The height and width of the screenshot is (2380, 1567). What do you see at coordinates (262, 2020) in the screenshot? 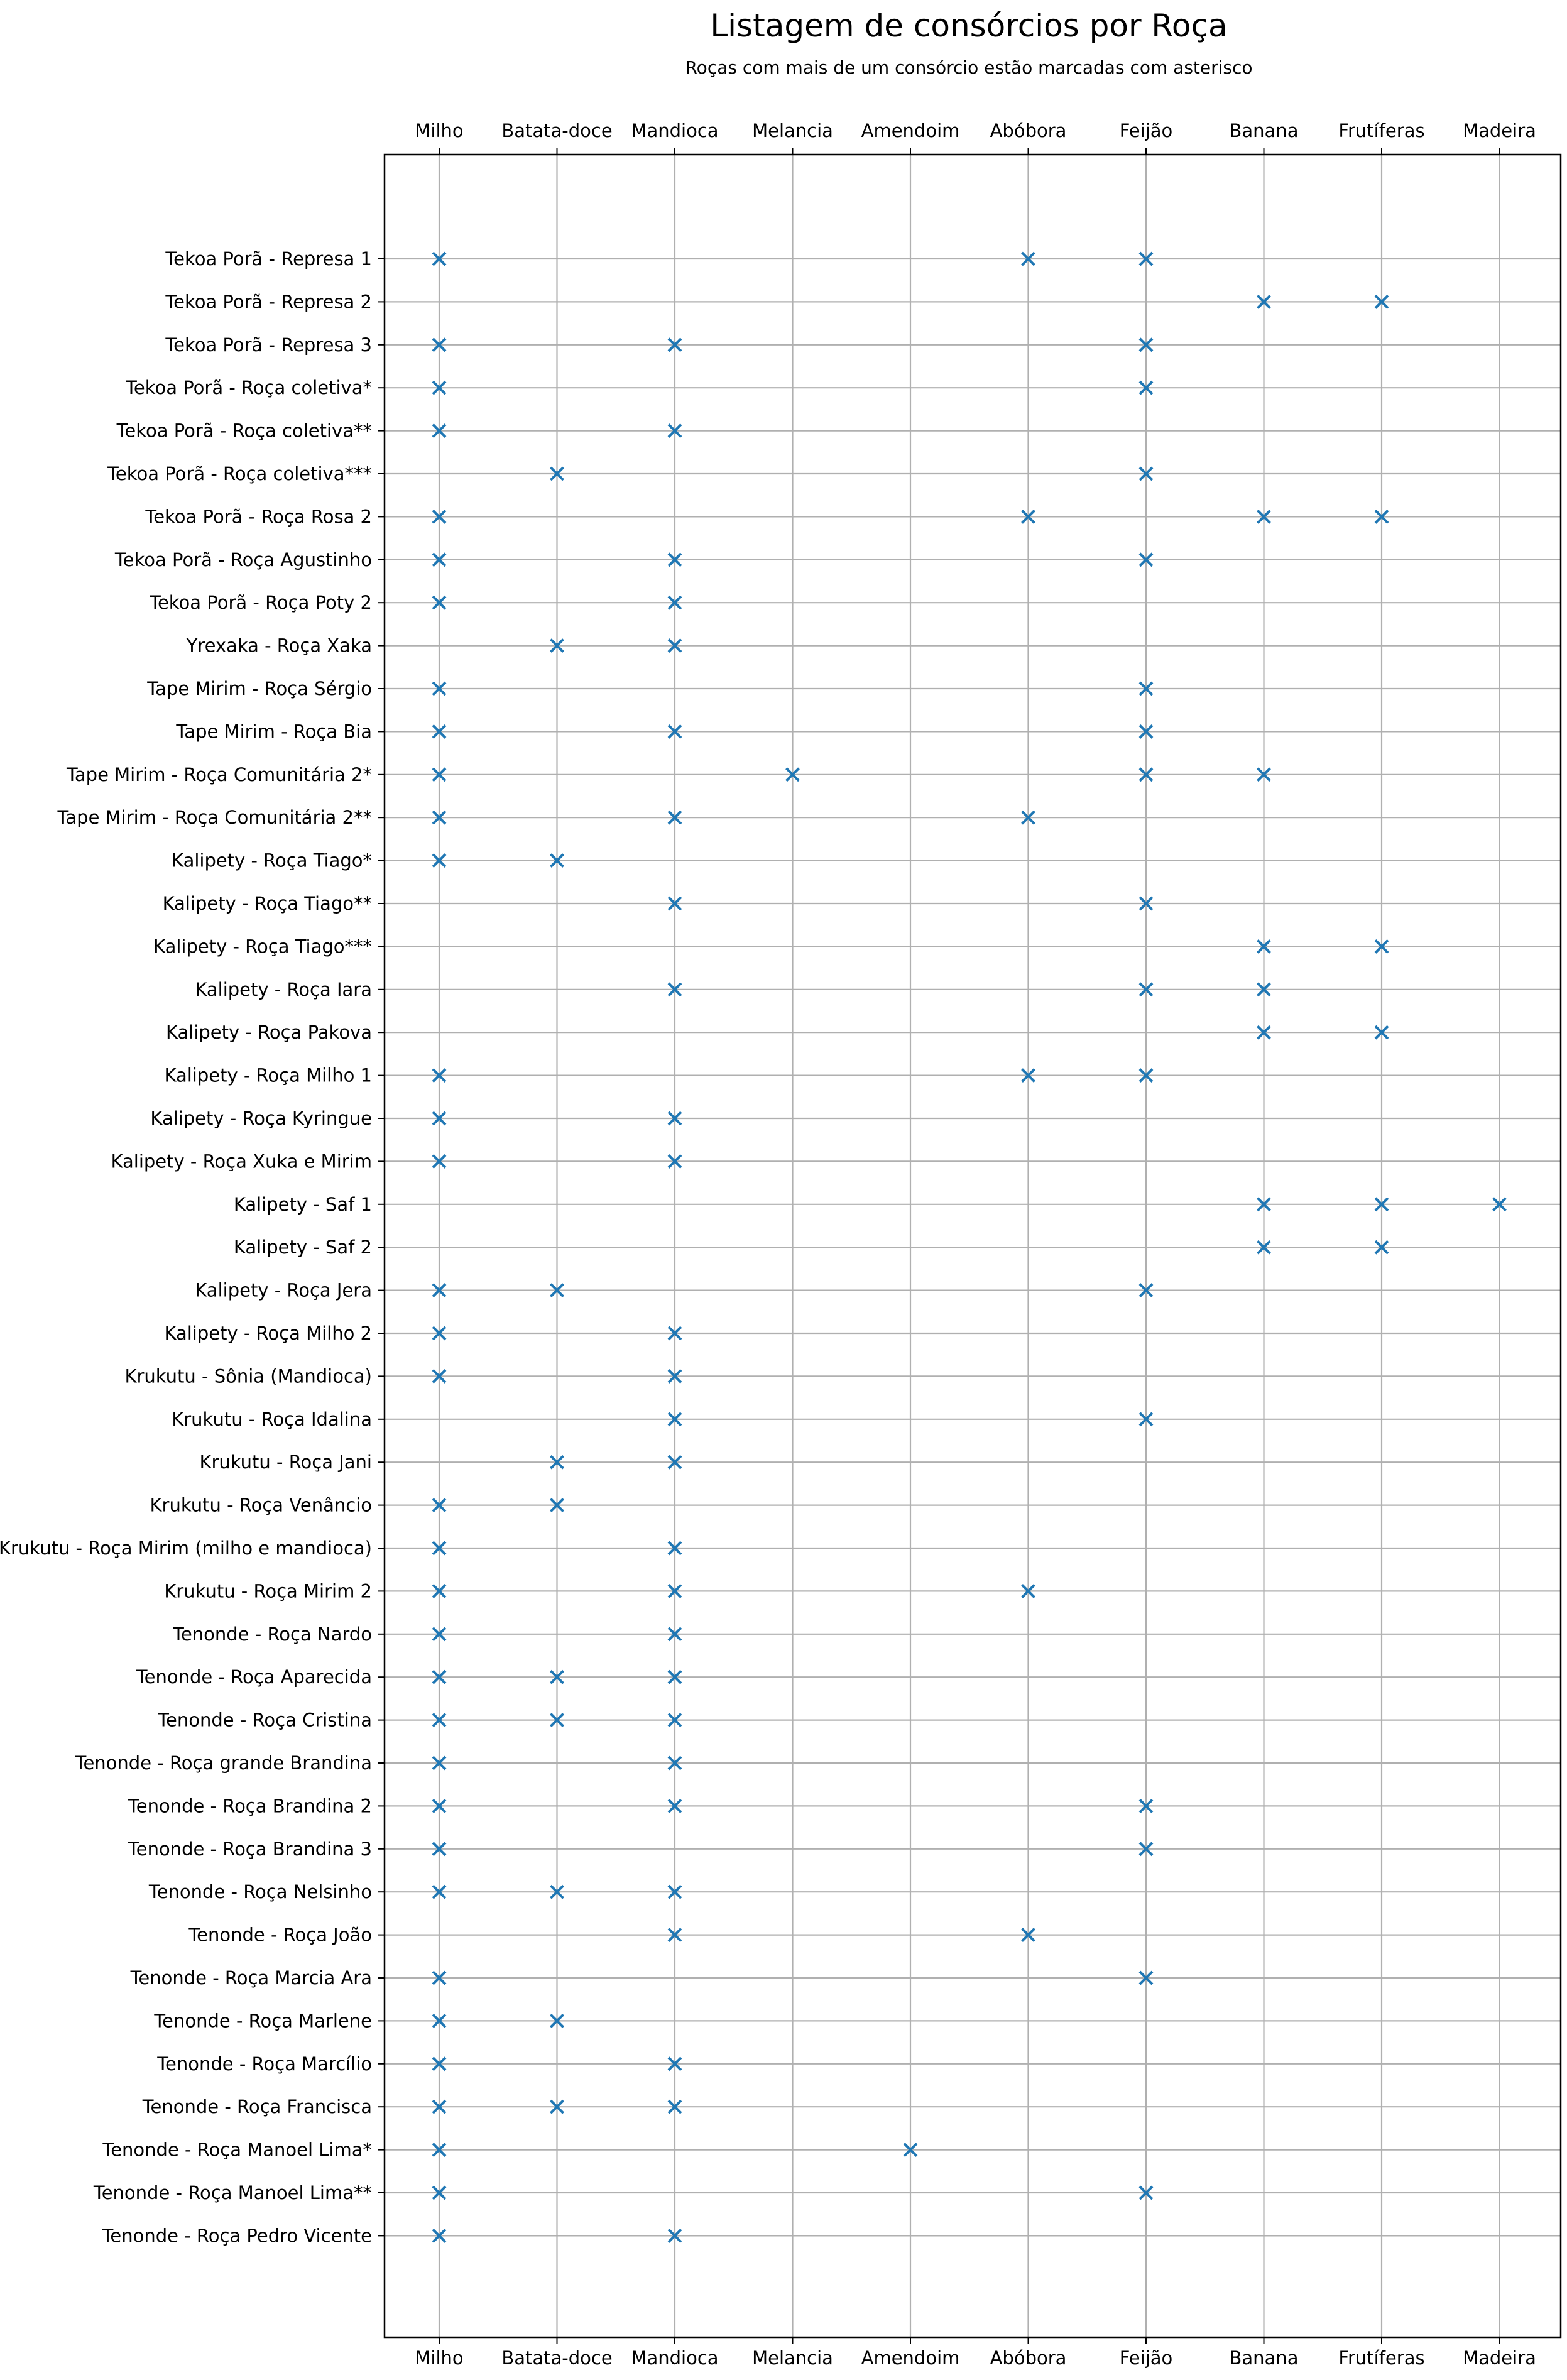
I see `y-tick-label: Tenonde - Roça Marlene` at bounding box center [262, 2020].